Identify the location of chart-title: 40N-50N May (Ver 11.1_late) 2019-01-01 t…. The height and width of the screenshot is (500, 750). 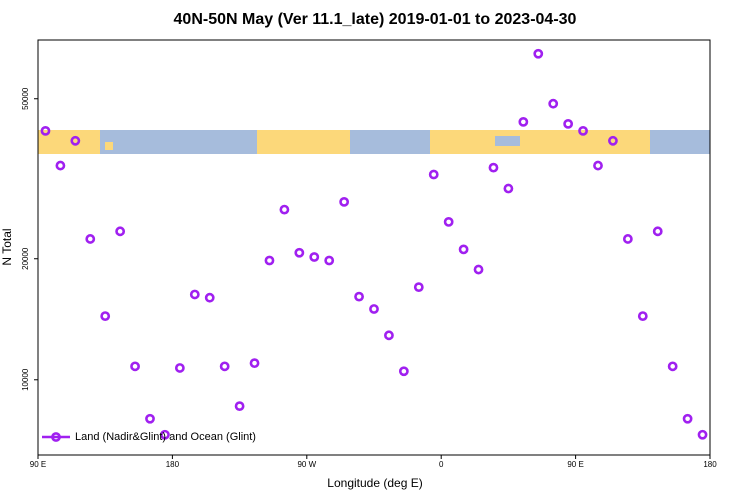
(375, 19).